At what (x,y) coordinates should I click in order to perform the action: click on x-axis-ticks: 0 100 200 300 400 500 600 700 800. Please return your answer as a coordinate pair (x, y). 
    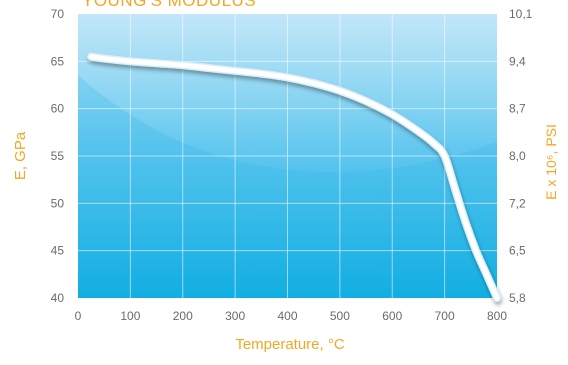
    Looking at the image, I should click on (291, 316).